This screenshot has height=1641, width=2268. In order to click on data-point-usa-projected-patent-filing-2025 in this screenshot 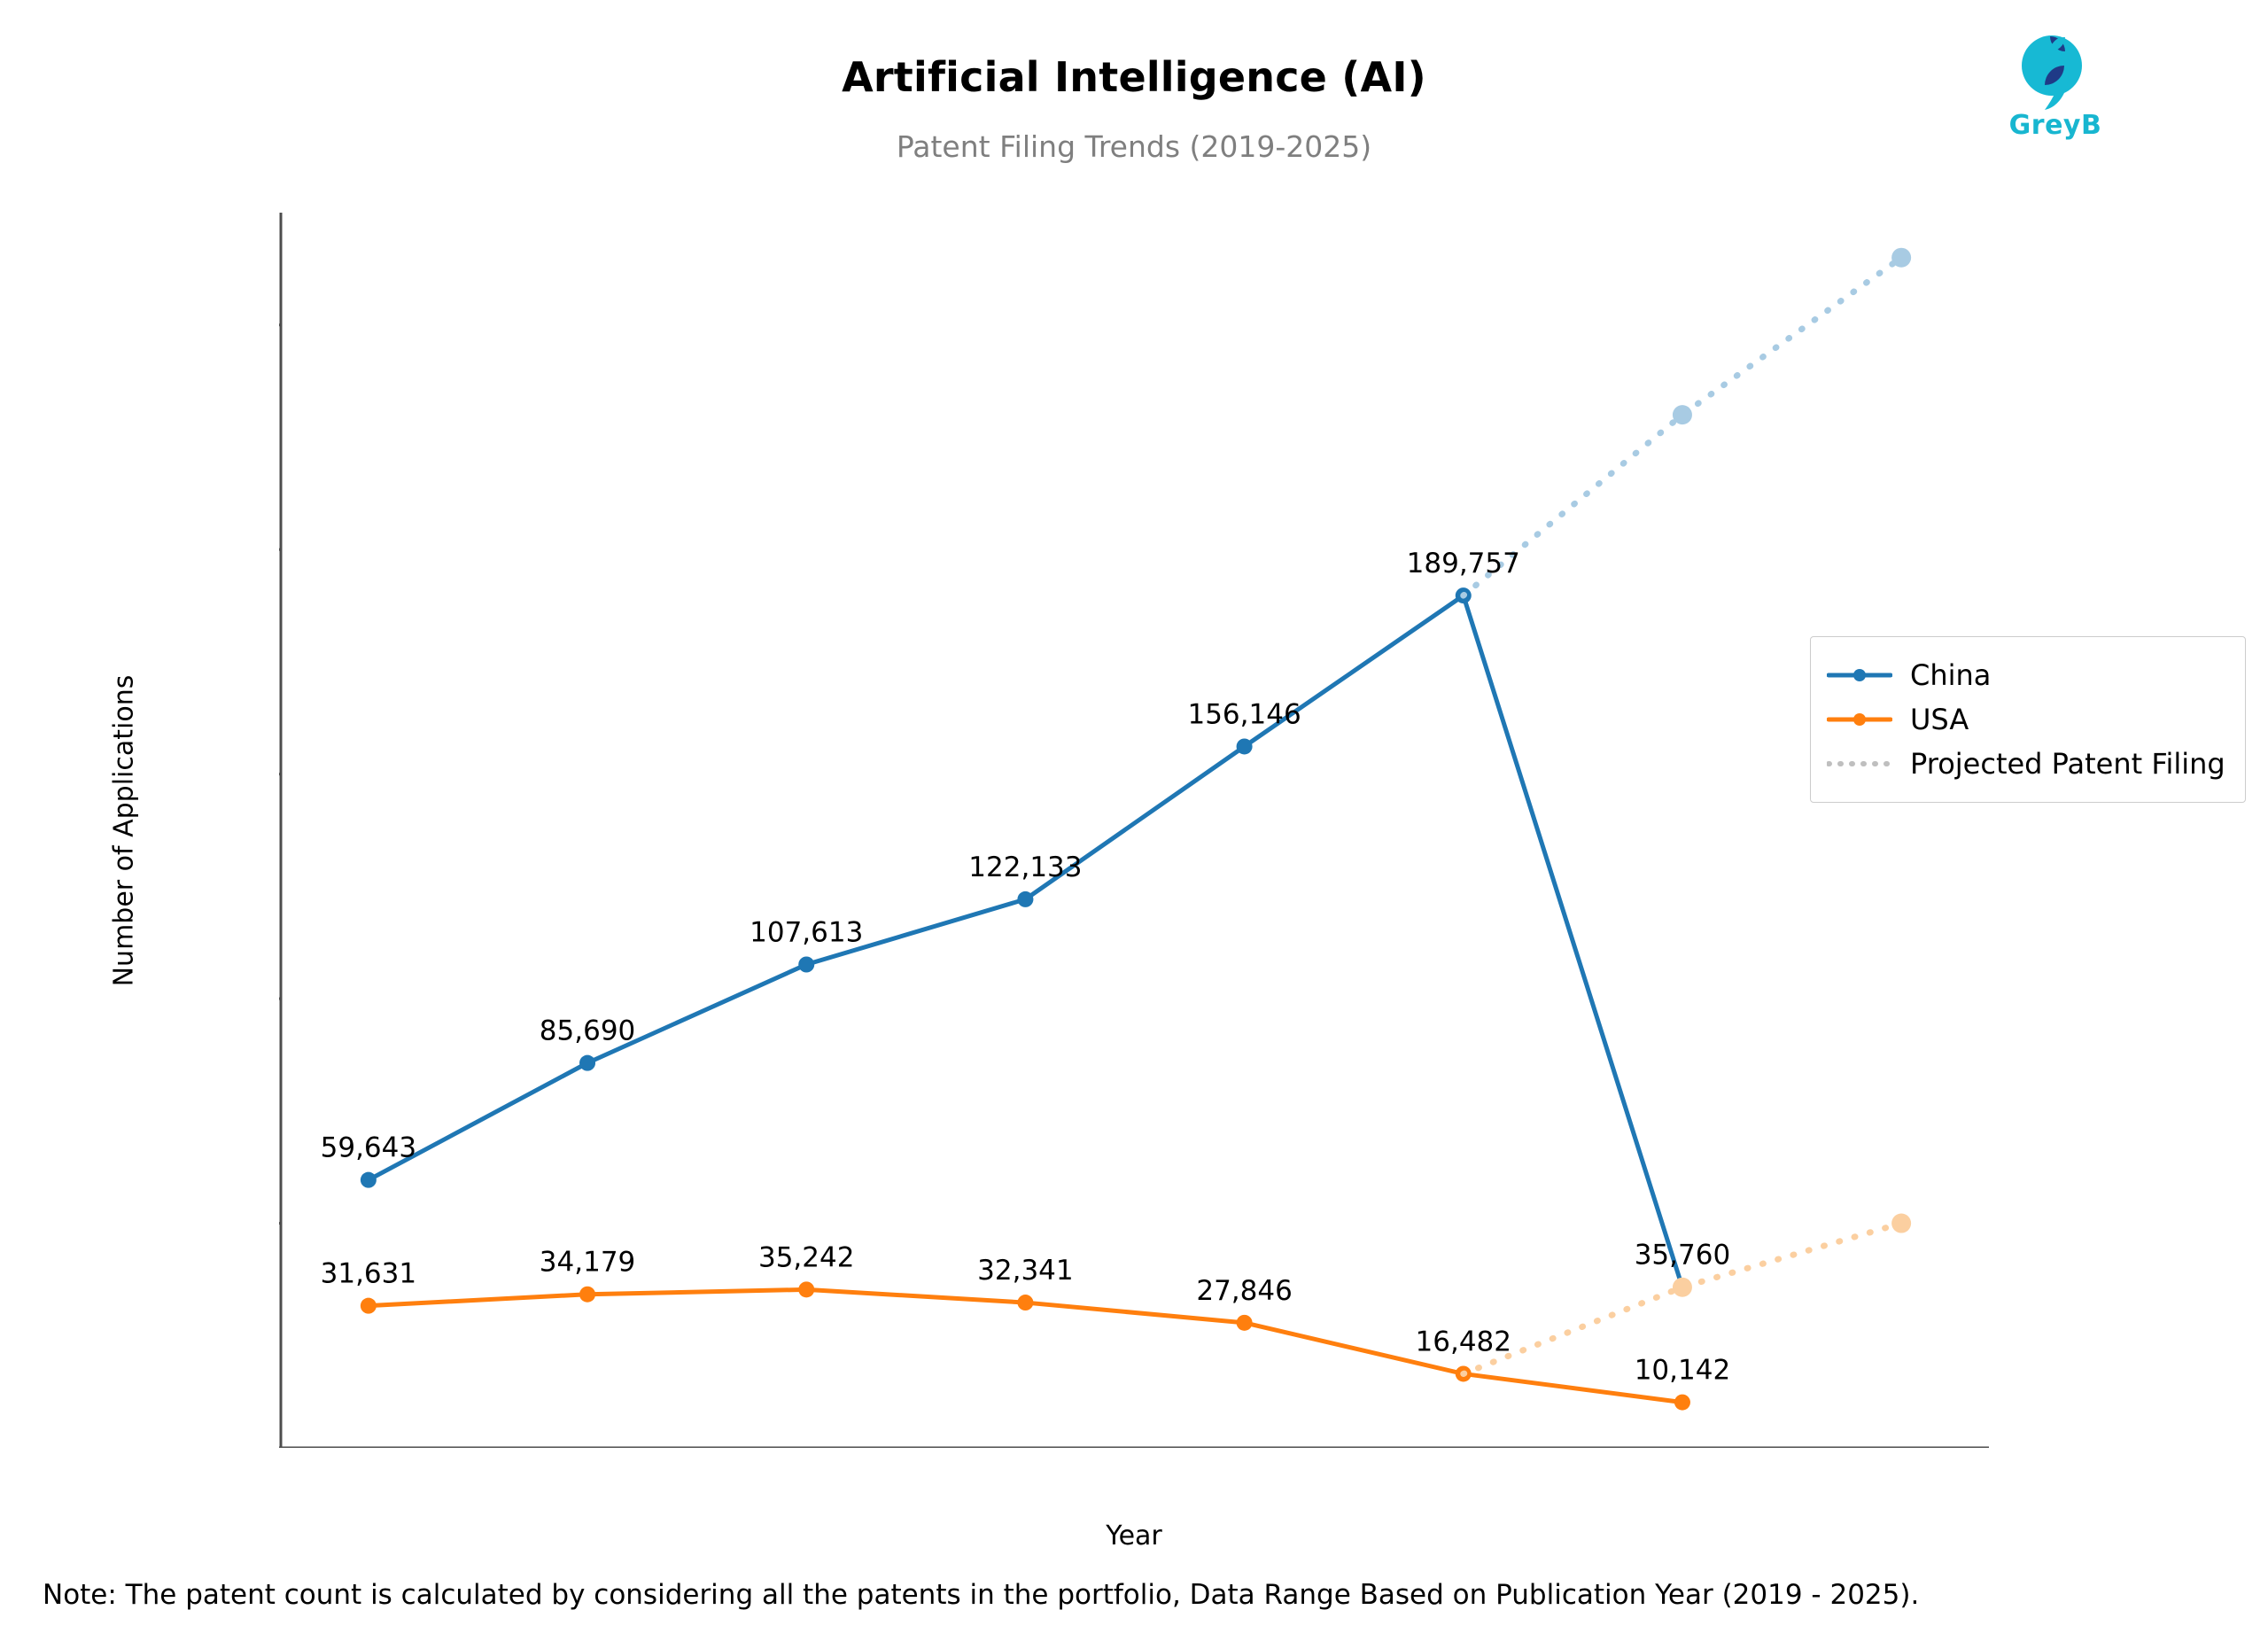, I will do `click(1682, 1287)`.